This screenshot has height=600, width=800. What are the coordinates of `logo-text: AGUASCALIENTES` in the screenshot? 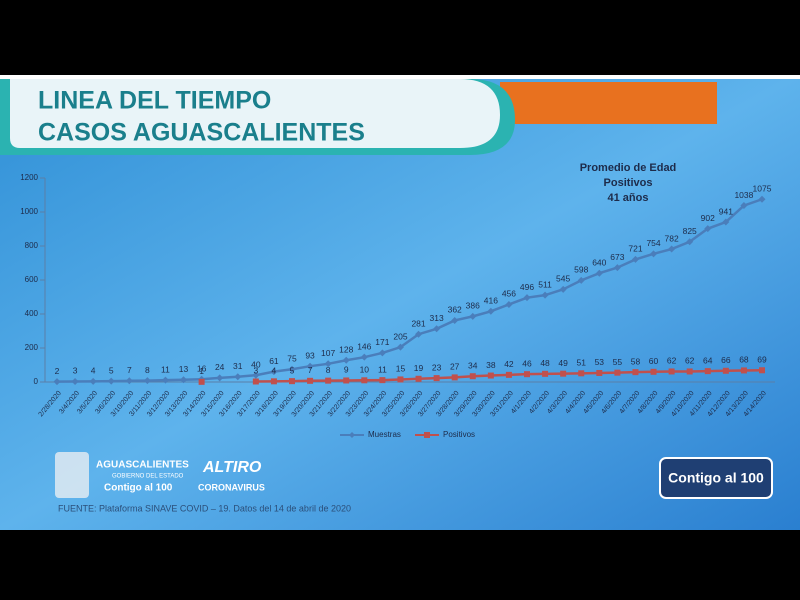 It's located at (142, 465).